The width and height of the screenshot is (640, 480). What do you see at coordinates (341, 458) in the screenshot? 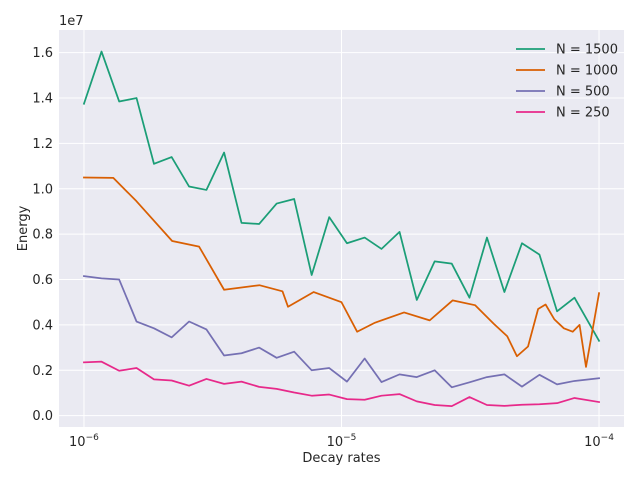
I see `x-axis-label: Decay rates` at bounding box center [341, 458].